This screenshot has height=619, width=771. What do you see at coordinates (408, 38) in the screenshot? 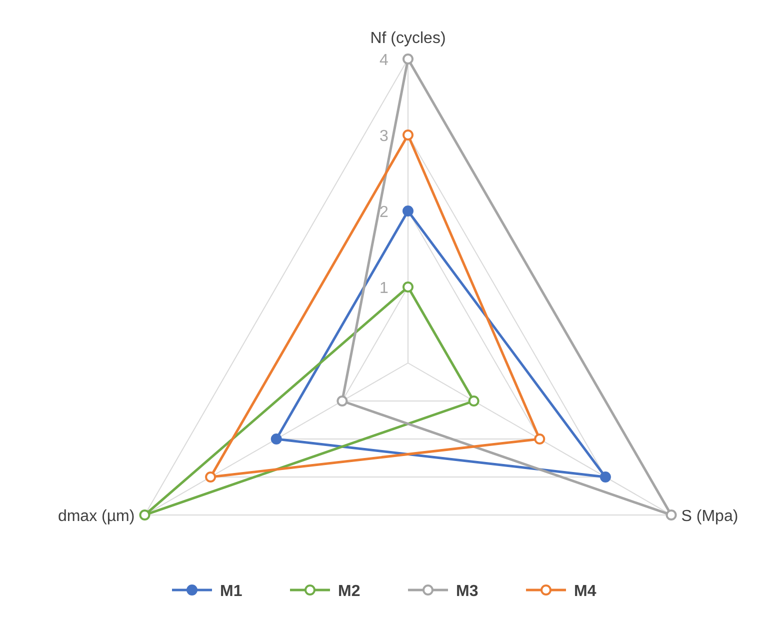
I see `spoke-label: Nf (cycles)` at bounding box center [408, 38].